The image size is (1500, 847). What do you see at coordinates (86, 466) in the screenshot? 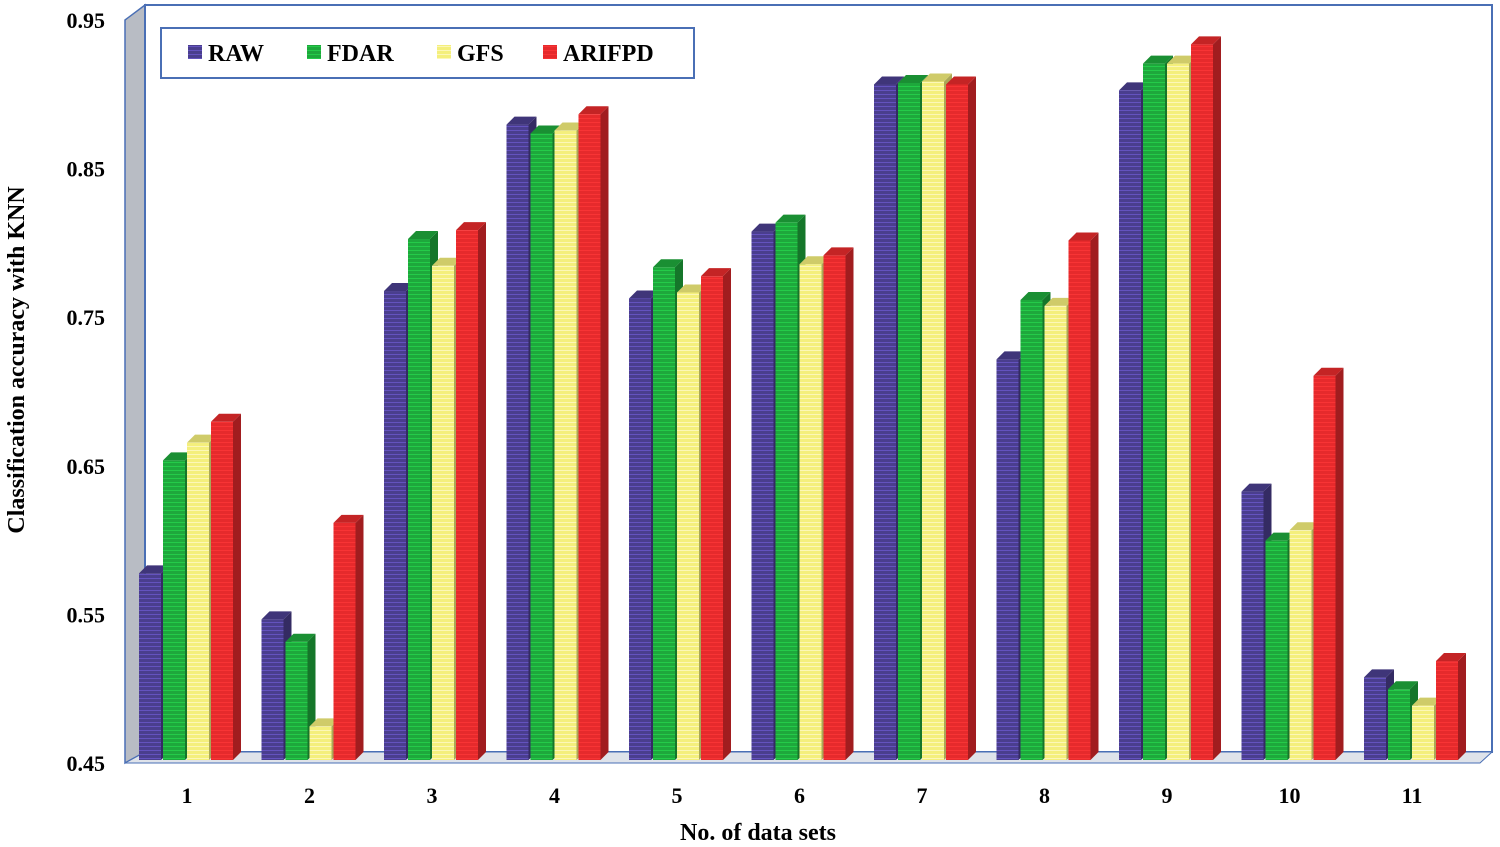
I see `y-tick-label: 0.65` at bounding box center [86, 466].